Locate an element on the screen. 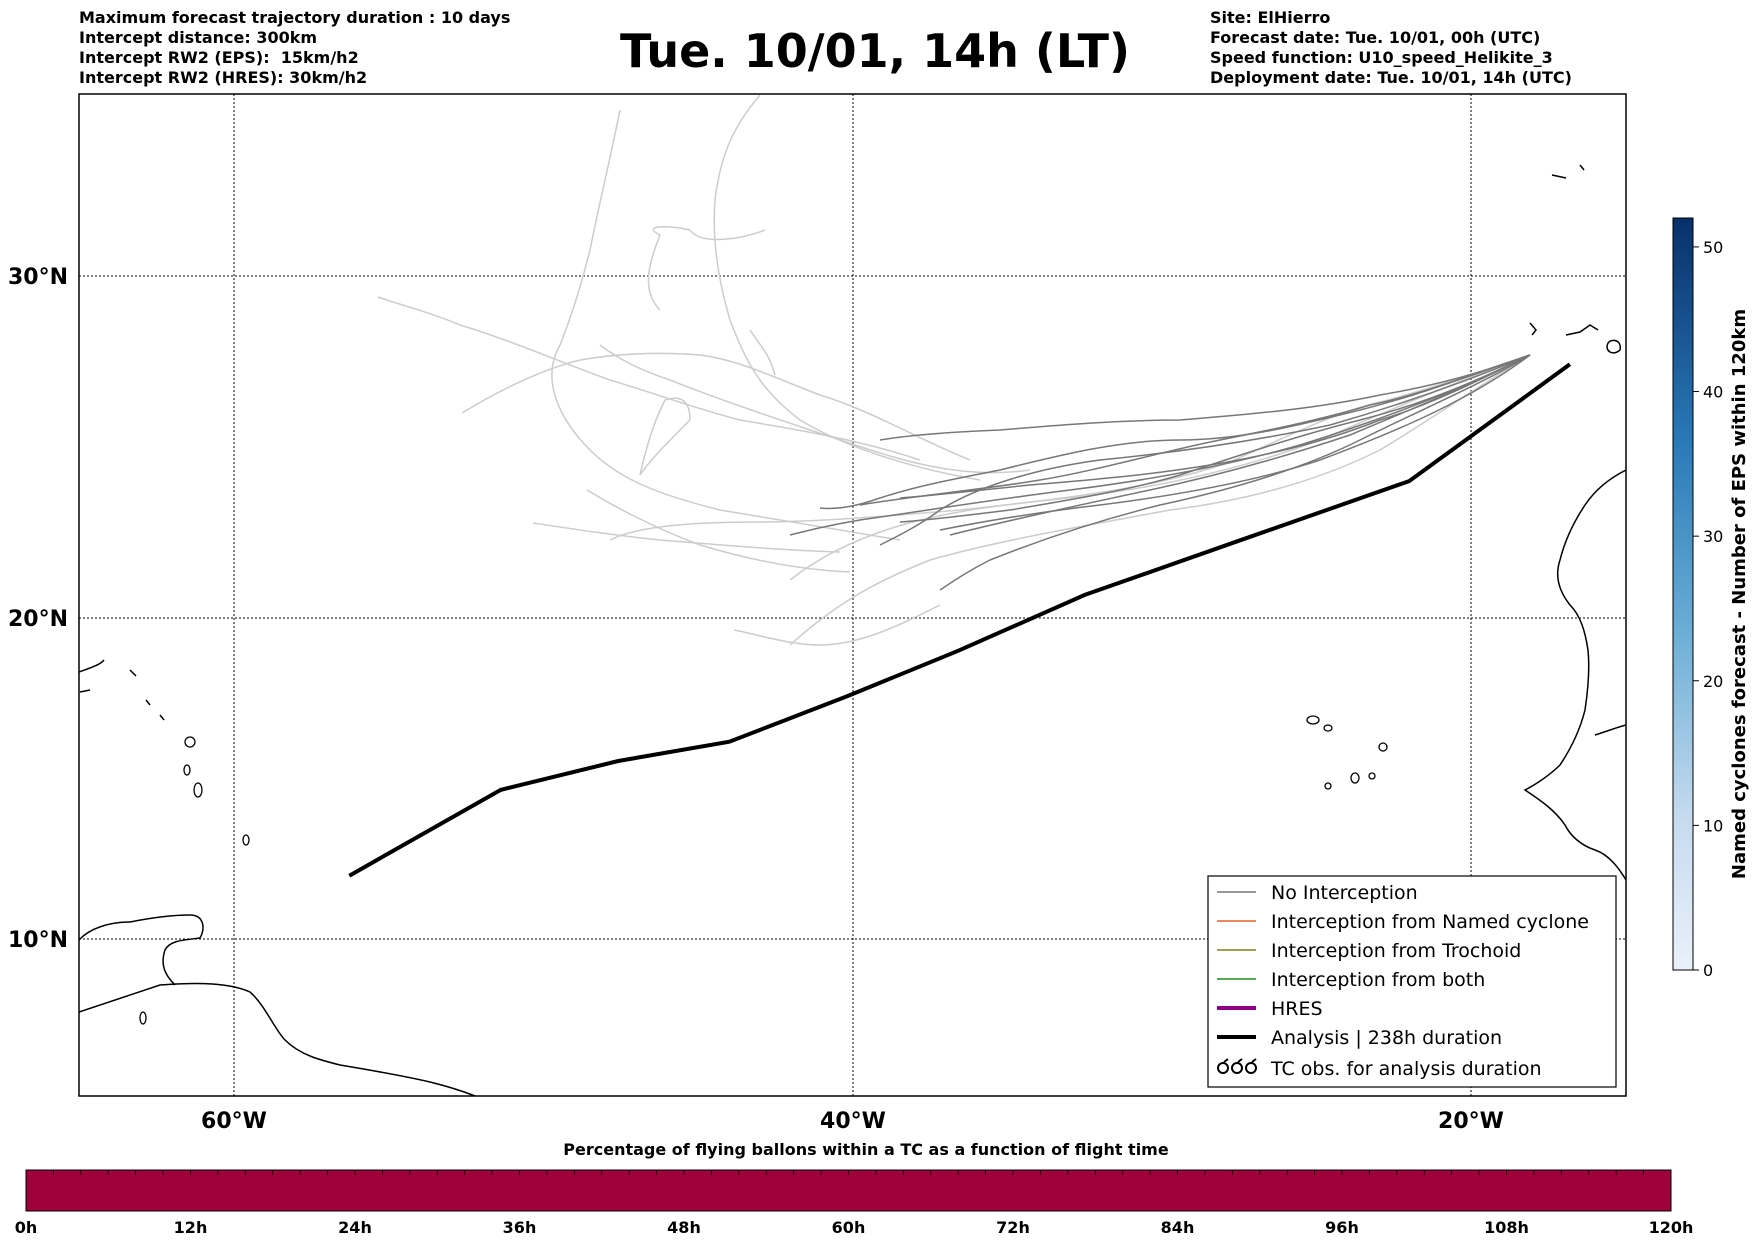 The height and width of the screenshot is (1241, 1752). colorbar-bottom-tick-label: 96h is located at coordinates (1342, 1227).